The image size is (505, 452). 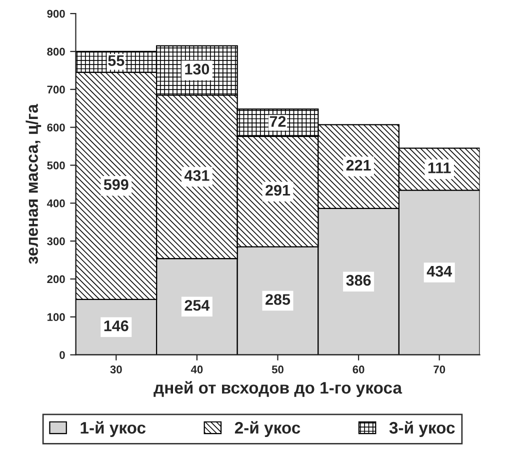 What do you see at coordinates (56, 279) in the screenshot?
I see `y-tick-label: 200` at bounding box center [56, 279].